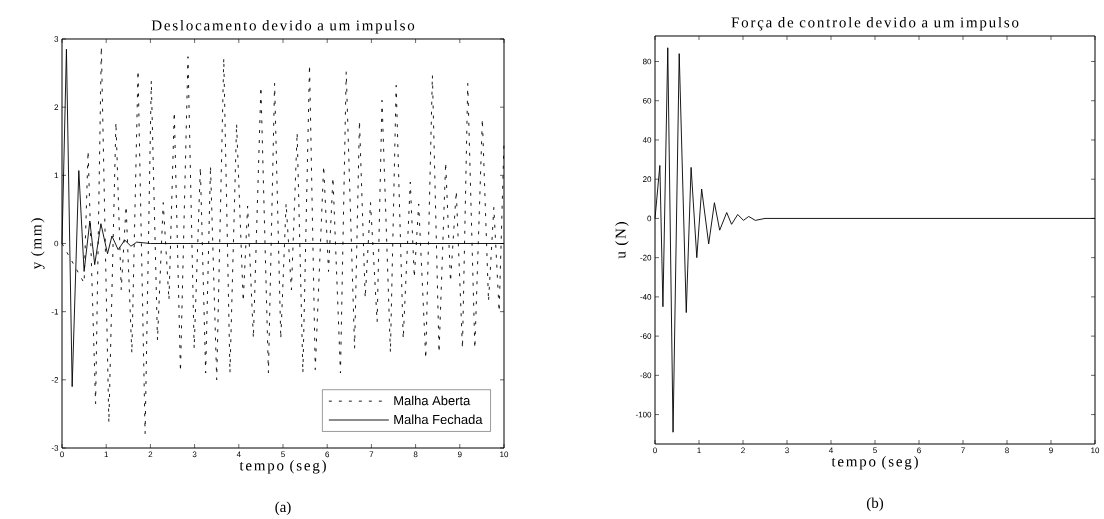 The width and height of the screenshot is (1104, 519). Describe the element at coordinates (622, 240) in the screenshot. I see `y-axis-title: u (N)` at that location.